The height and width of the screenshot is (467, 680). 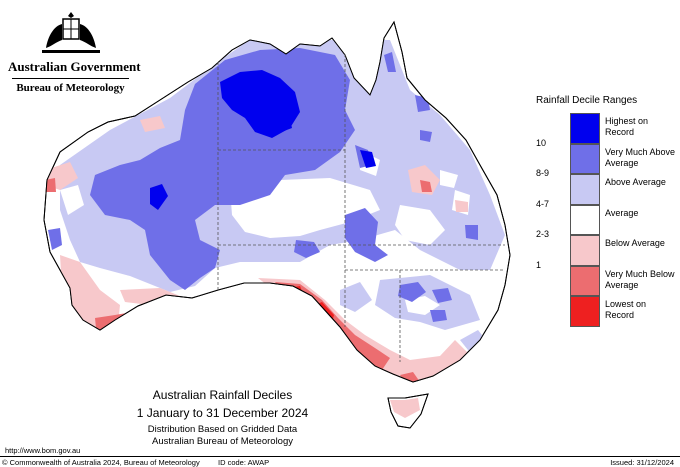 I want to click on legend-label: Below Average, so click(x=635, y=243).